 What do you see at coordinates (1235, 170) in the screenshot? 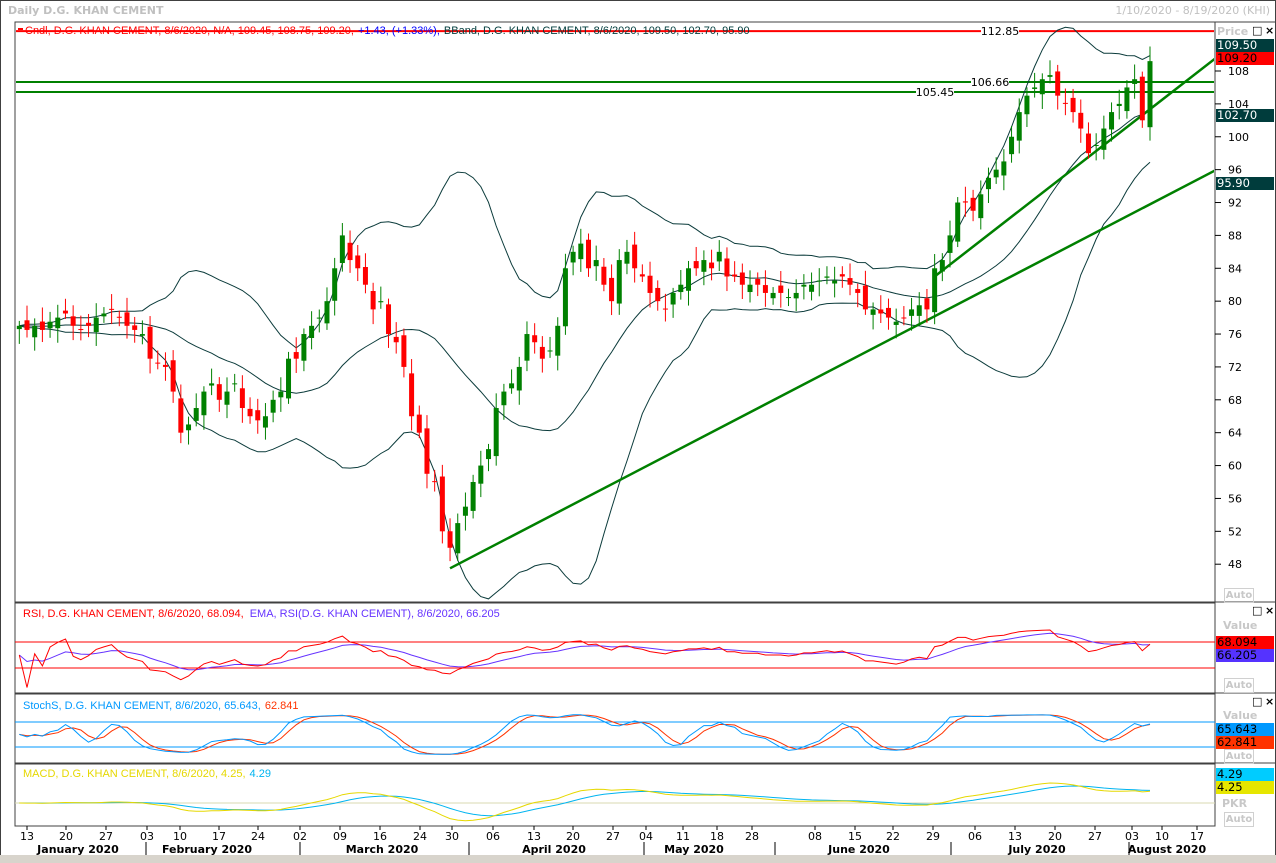
I see `price-tick-label: 96` at bounding box center [1235, 170].